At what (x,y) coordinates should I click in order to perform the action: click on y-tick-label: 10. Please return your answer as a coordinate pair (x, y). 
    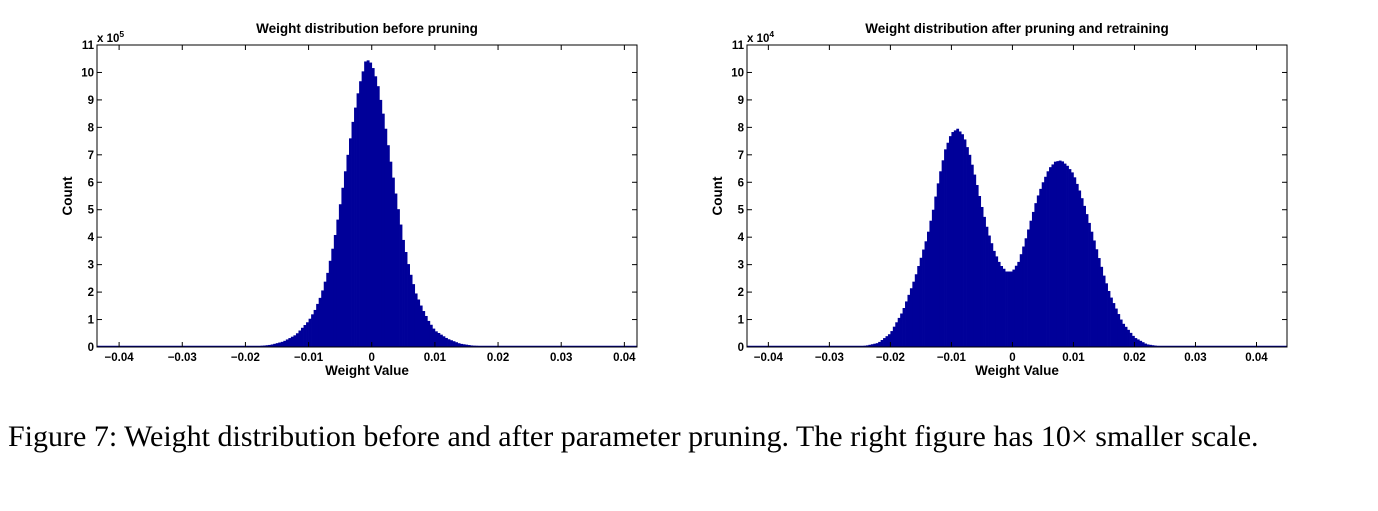
    Looking at the image, I should click on (87, 73).